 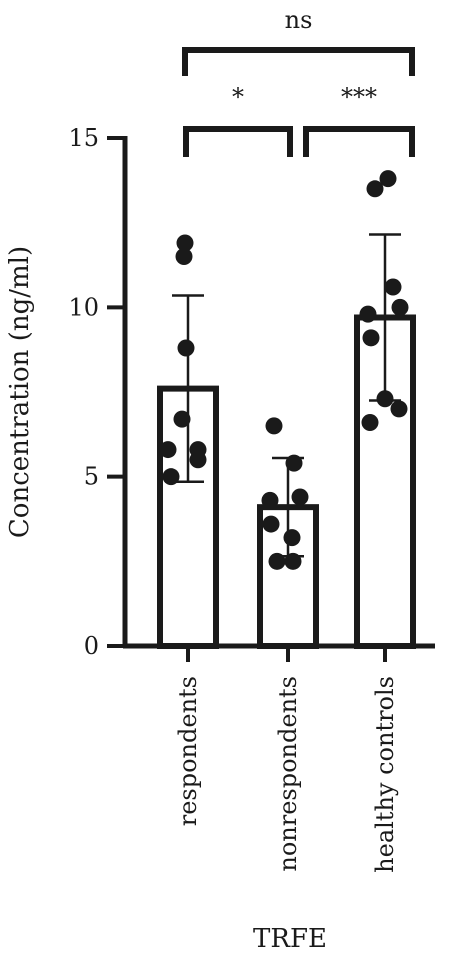 What do you see at coordinates (91, 646) in the screenshot?
I see `y-tick-label: 0` at bounding box center [91, 646].